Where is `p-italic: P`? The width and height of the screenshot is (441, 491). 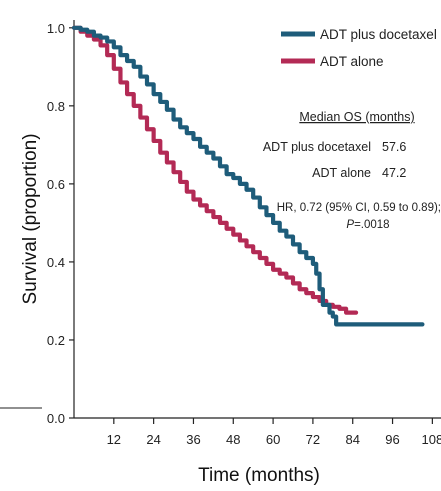 p-italic: P is located at coordinates (350, 225).